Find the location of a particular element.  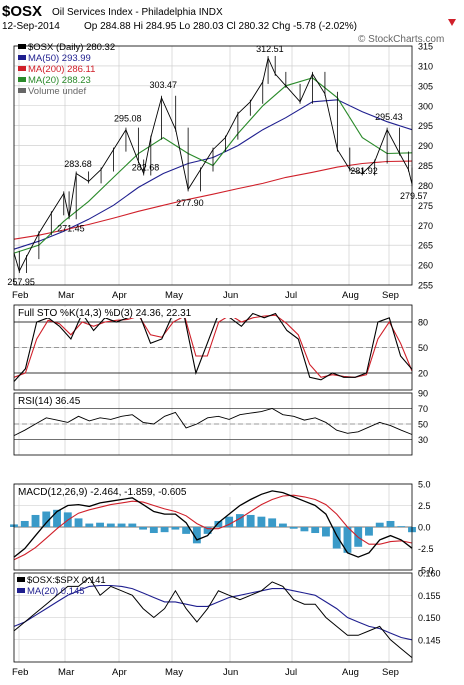

y-tick-label: -2.5 is located at coordinates (426, 549).